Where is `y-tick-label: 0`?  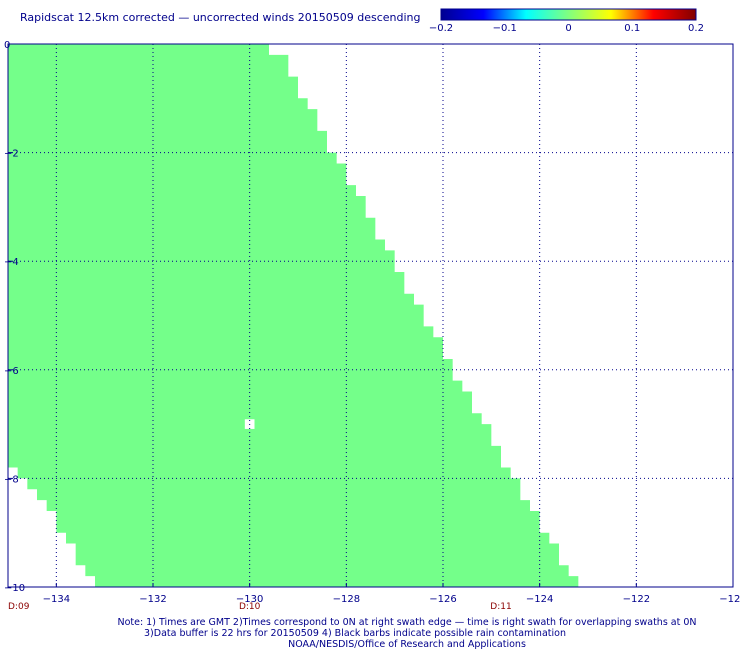
y-tick-label: 0 is located at coordinates (7, 45).